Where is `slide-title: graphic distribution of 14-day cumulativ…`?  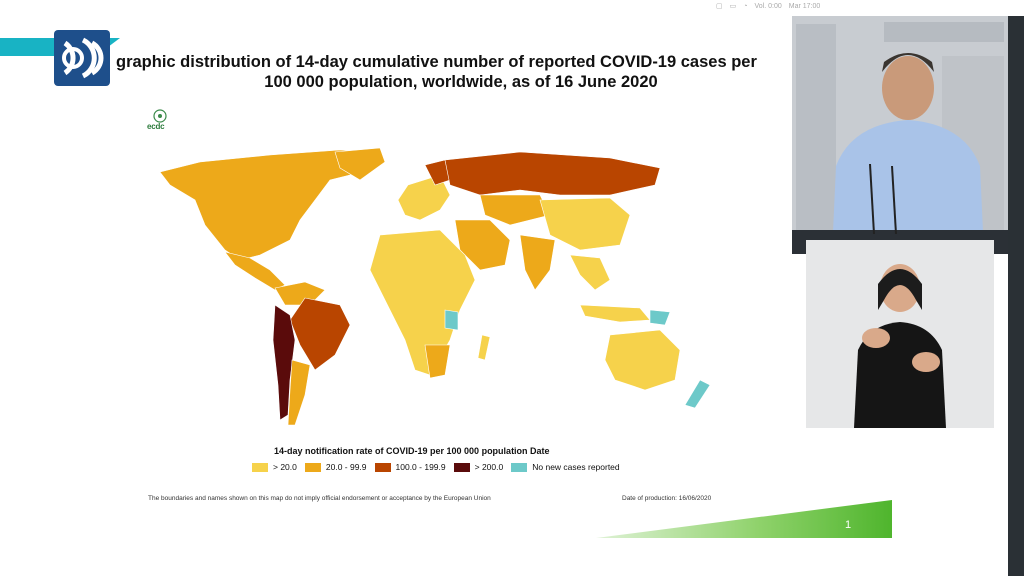
slide-title: graphic distribution of 14-day cumulativ… is located at coordinates (461, 72).